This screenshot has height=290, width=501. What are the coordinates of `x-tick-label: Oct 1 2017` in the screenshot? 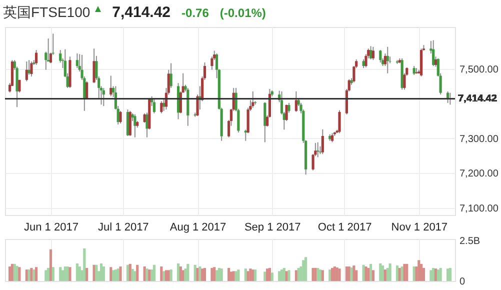 It's located at (345, 228).